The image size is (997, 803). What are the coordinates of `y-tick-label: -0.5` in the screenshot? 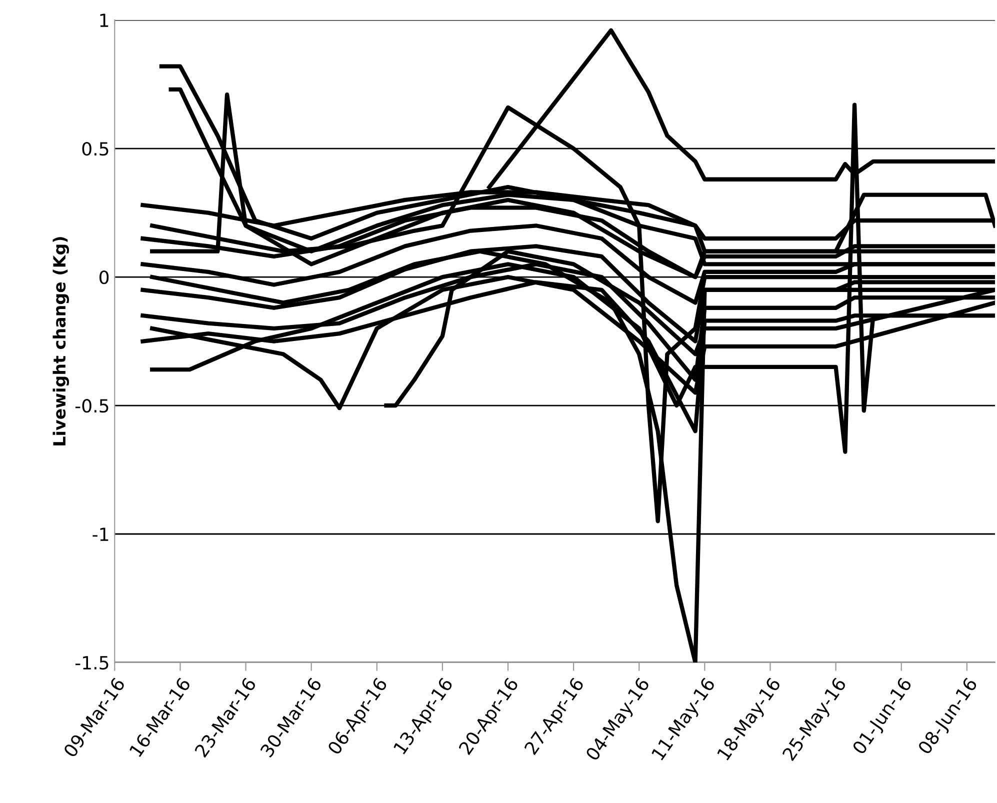 It's located at (91, 405).